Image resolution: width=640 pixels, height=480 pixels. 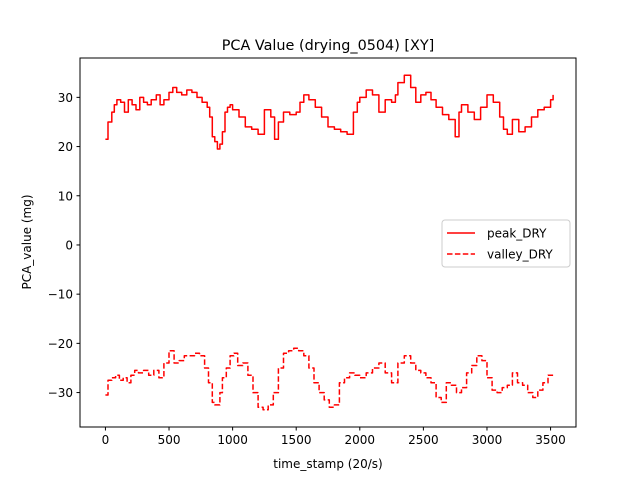 I want to click on y-tick-label: 30, so click(x=65, y=98).